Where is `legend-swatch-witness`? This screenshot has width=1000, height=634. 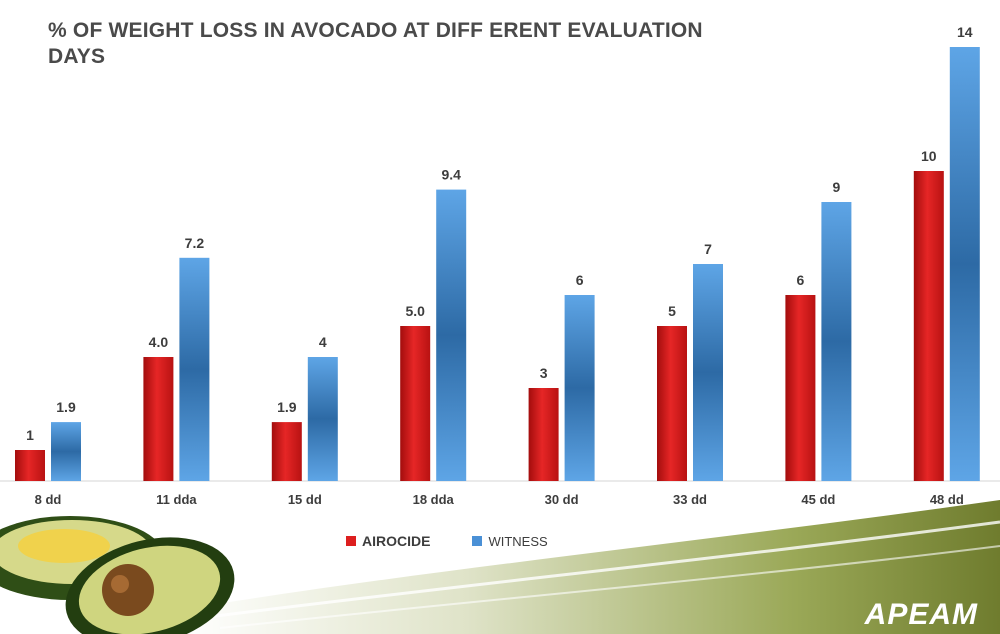 legend-swatch-witness is located at coordinates (477, 541).